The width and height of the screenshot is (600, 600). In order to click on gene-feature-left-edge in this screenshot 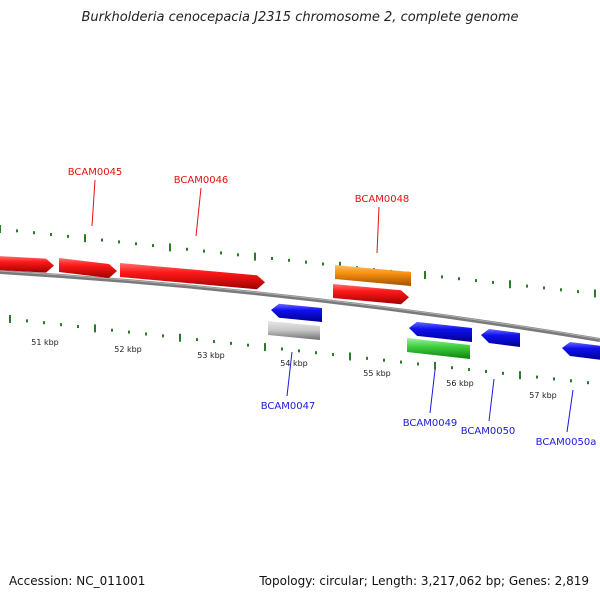, I will do `click(27, 264)`.